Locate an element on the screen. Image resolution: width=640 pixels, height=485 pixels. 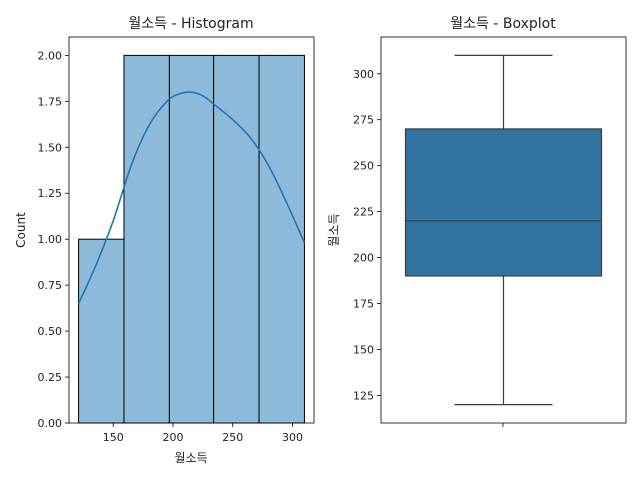
histogram-y-axis-label: Count is located at coordinates (21, 230).